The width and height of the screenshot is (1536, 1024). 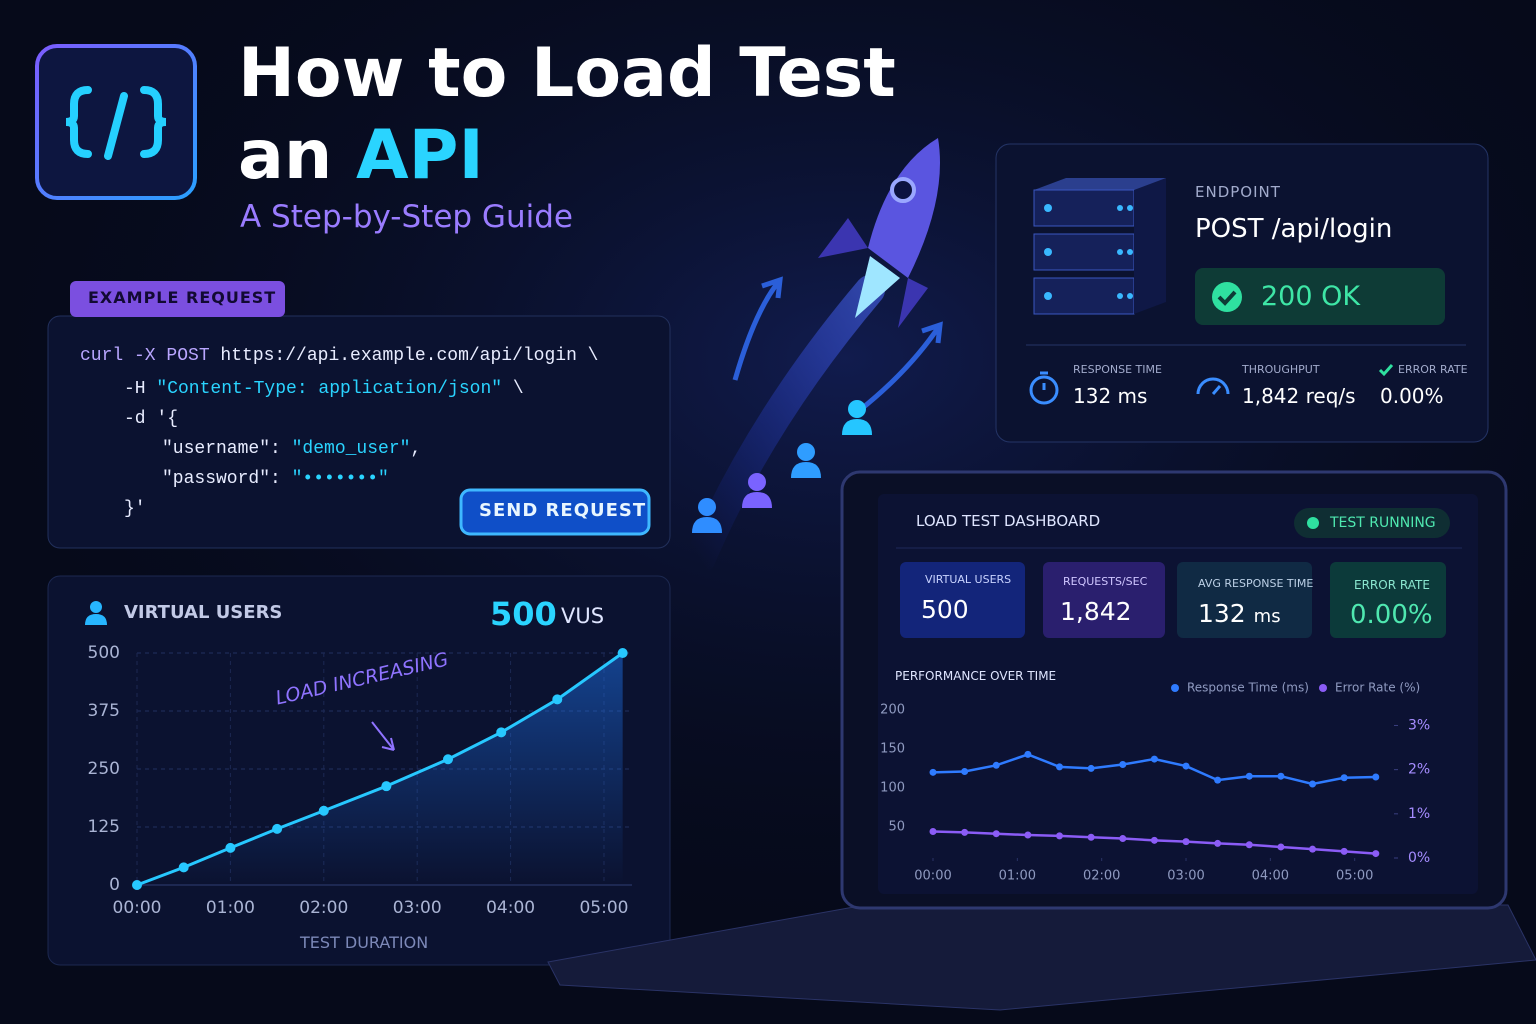 What do you see at coordinates (104, 653) in the screenshot?
I see `y-tick-label: 500` at bounding box center [104, 653].